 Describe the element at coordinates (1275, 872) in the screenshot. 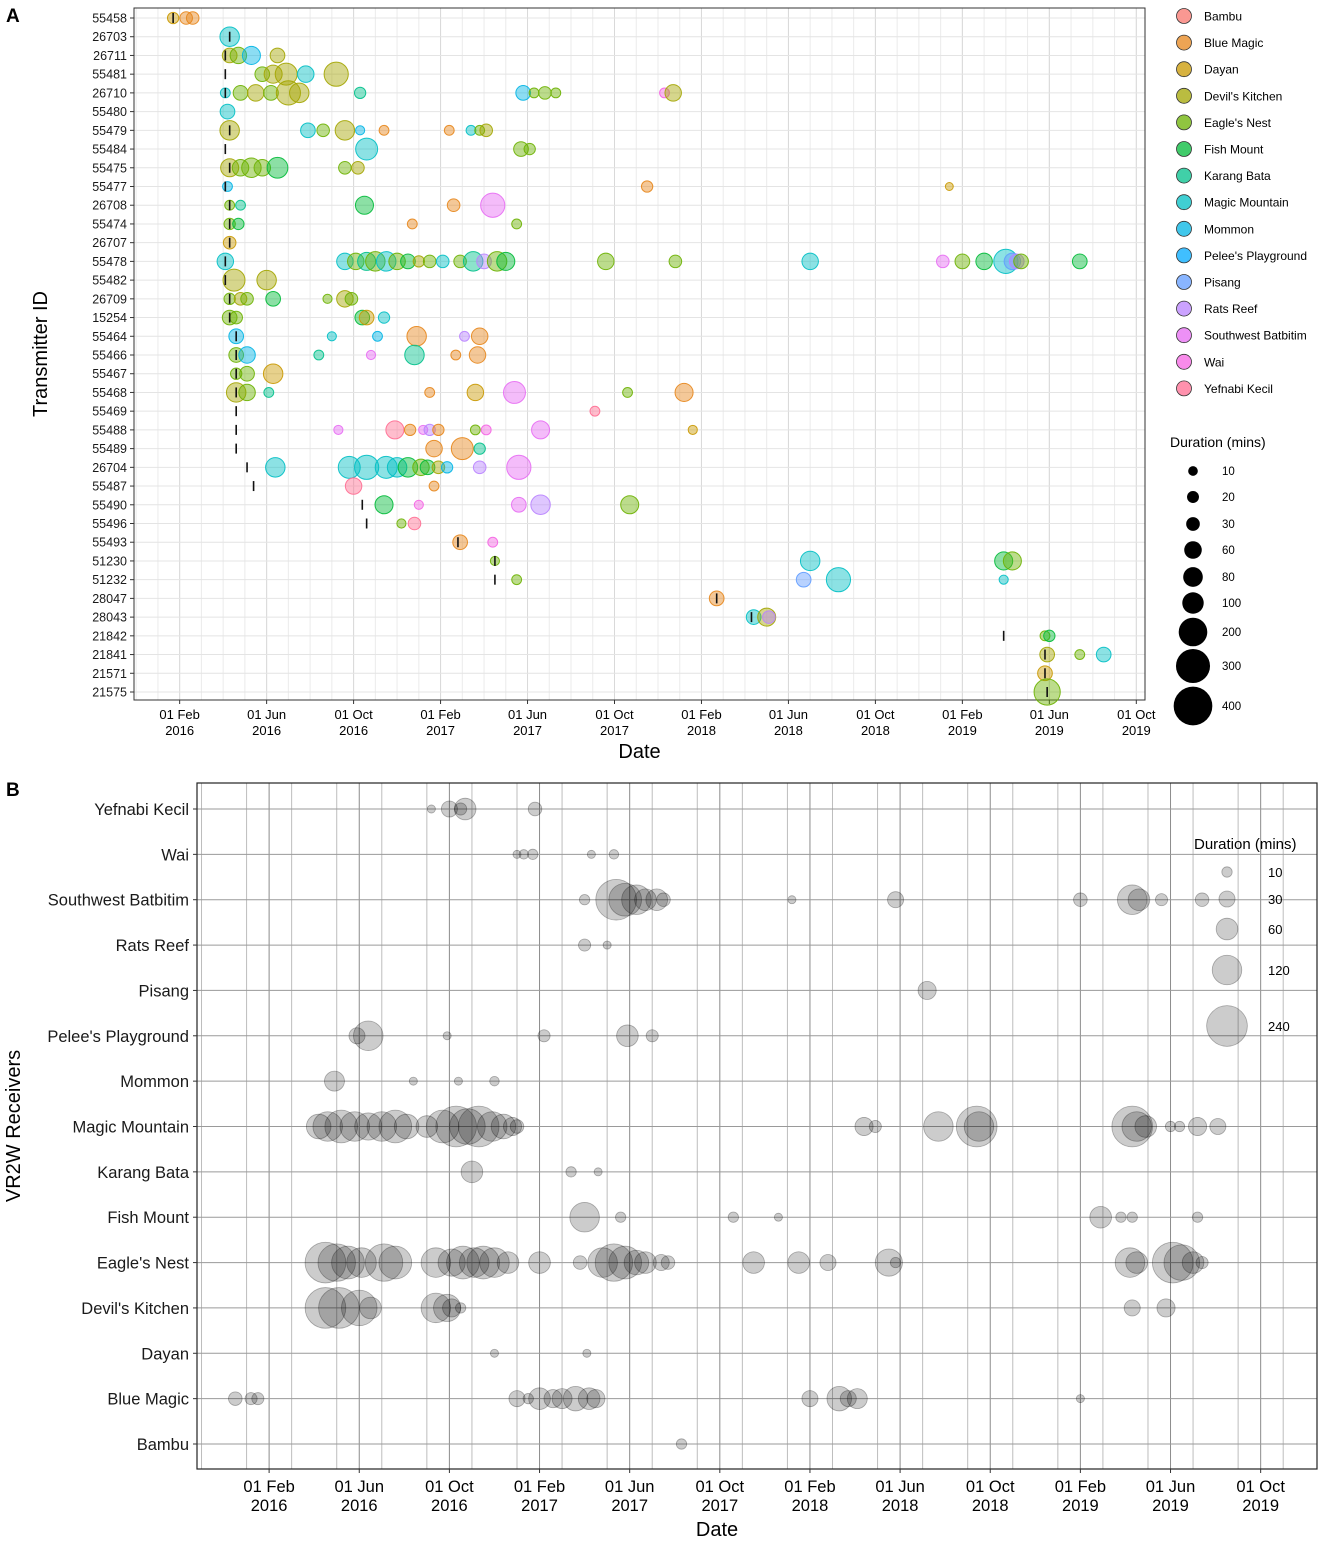

I see `size-legend-label: 10` at that location.